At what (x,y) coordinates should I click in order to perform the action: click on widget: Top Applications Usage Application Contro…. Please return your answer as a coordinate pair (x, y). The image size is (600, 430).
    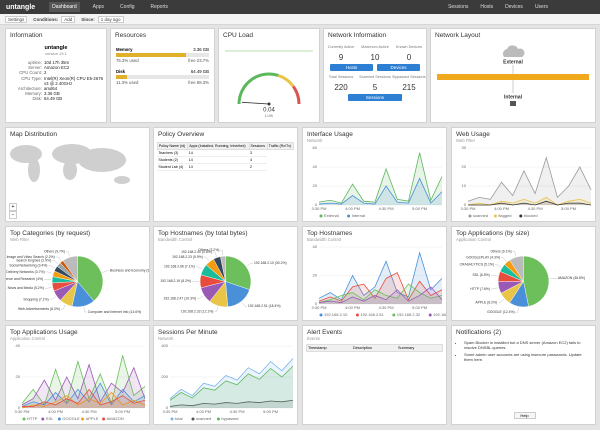
    Looking at the image, I should click on (77, 375).